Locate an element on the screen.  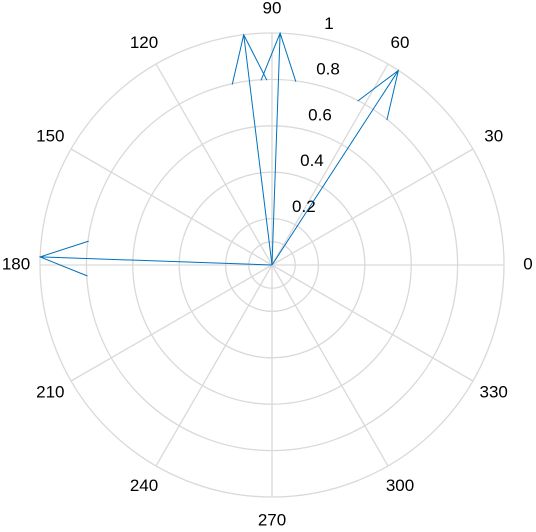
r-tick-label: 0.4 is located at coordinates (312, 160).